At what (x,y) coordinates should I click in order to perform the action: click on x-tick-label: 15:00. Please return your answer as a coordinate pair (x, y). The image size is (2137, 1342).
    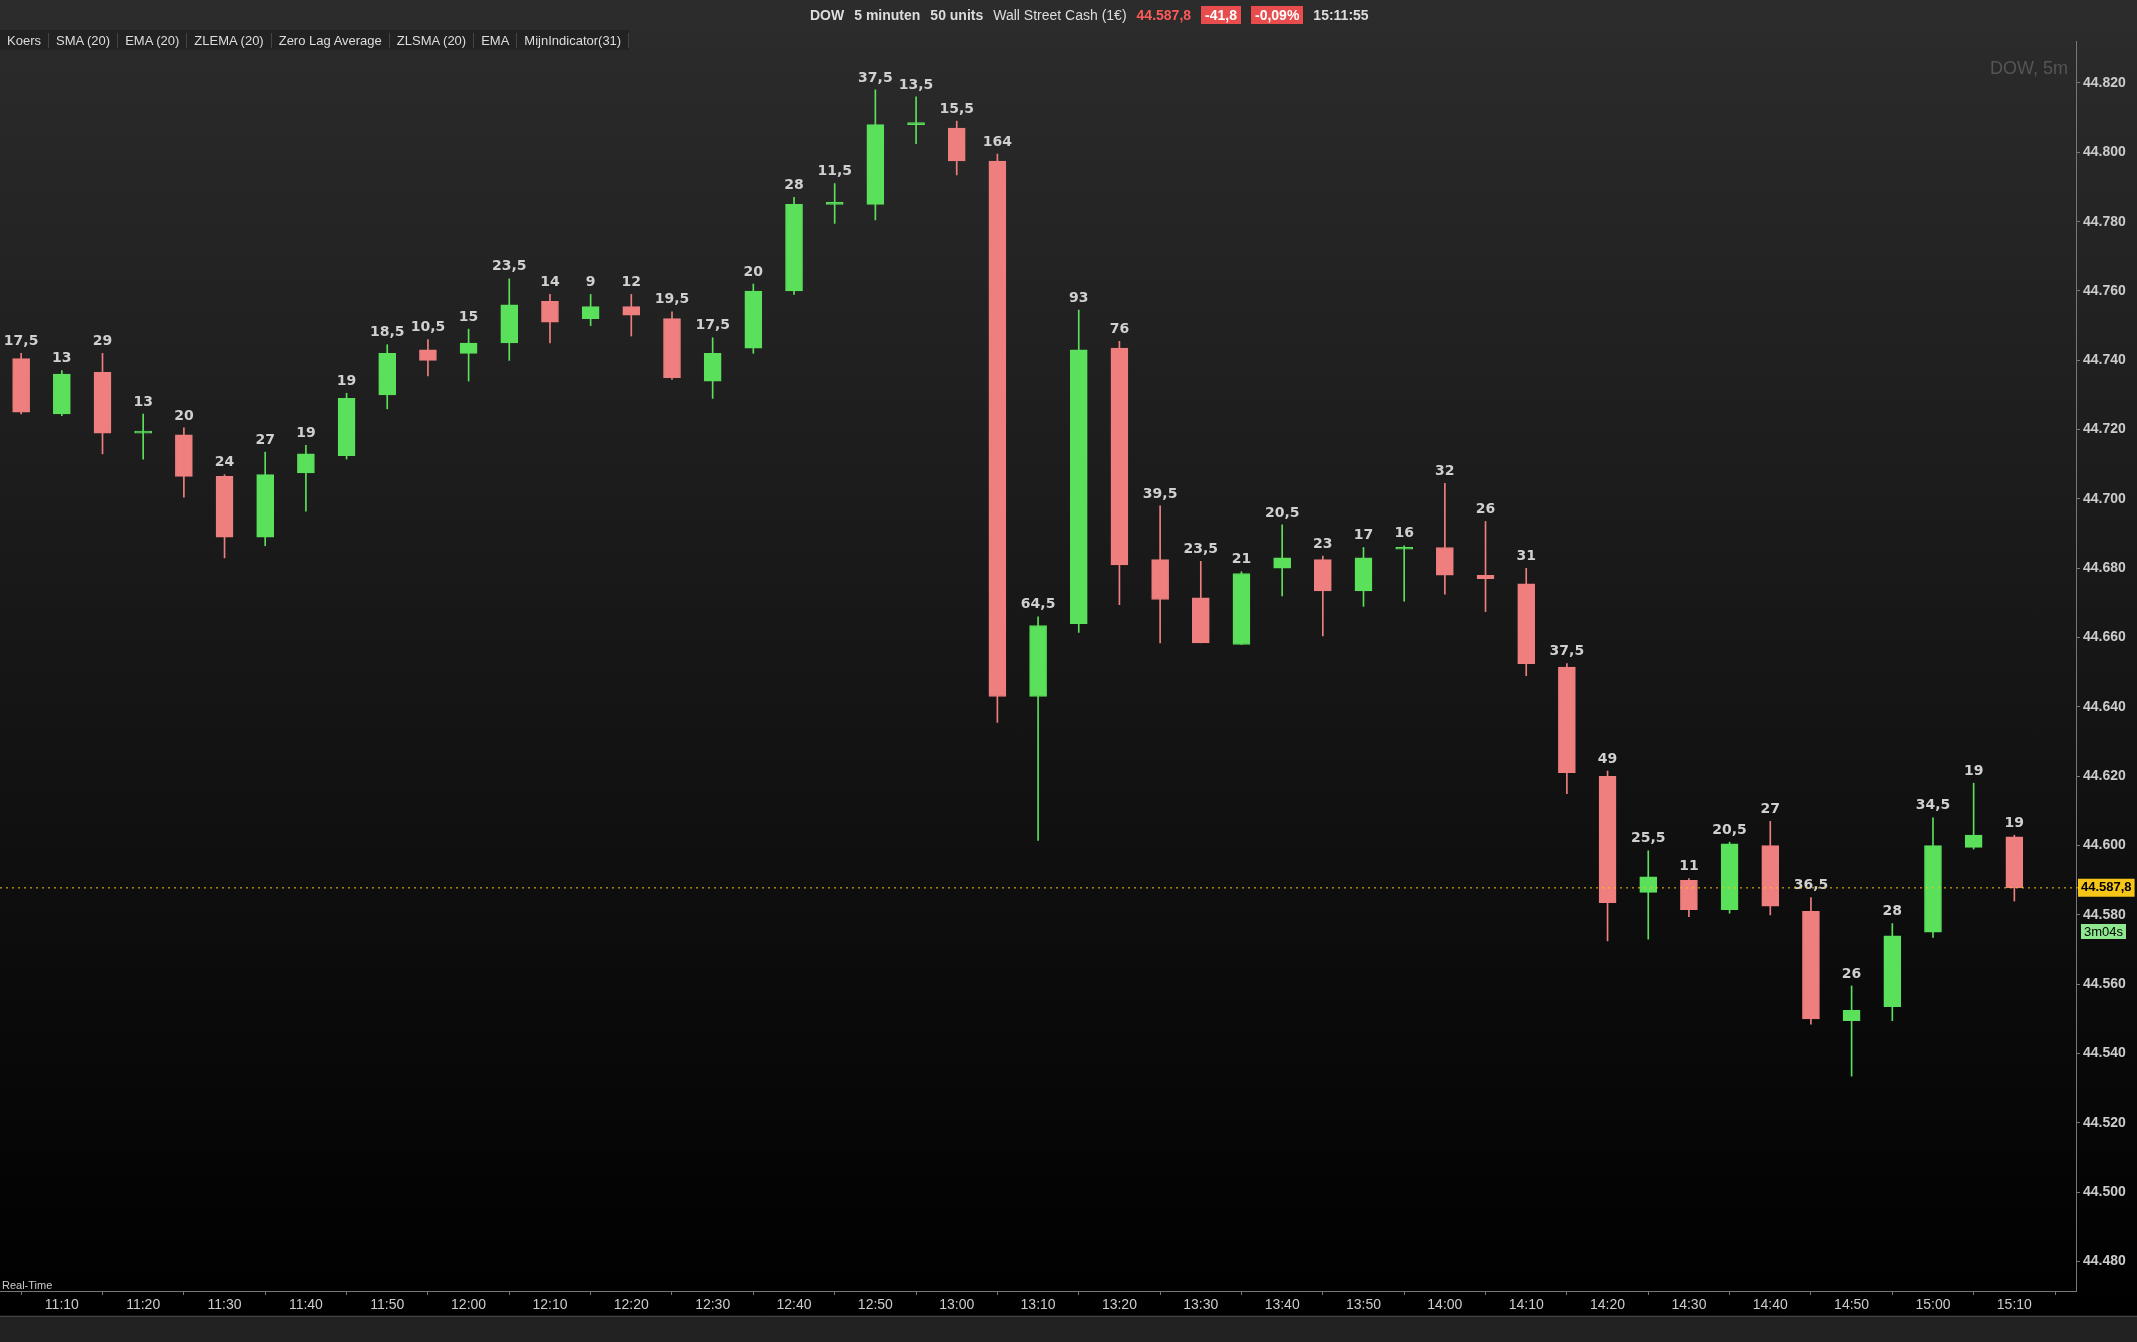
    Looking at the image, I should click on (1933, 1304).